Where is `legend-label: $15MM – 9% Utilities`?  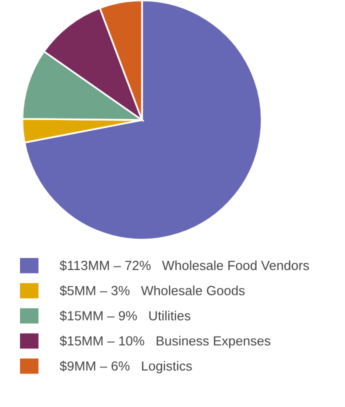
legend-label: $15MM – 9% Utilities is located at coordinates (125, 316).